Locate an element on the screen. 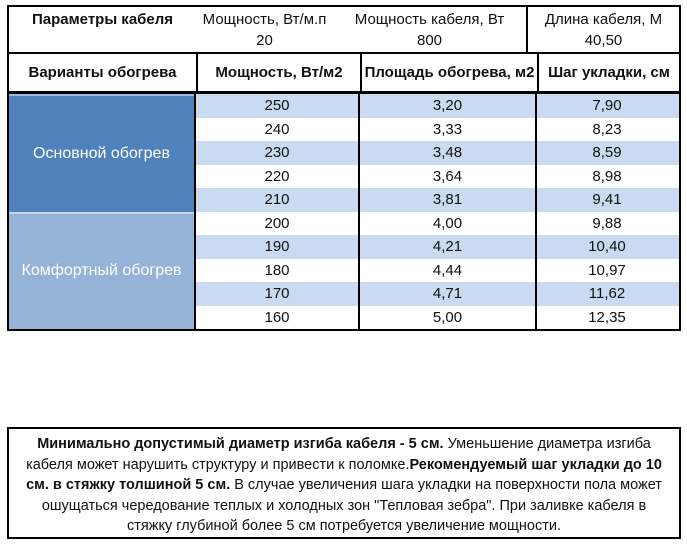 The height and width of the screenshot is (548, 687). header-step: Шаг укладки, см is located at coordinates (608, 72).